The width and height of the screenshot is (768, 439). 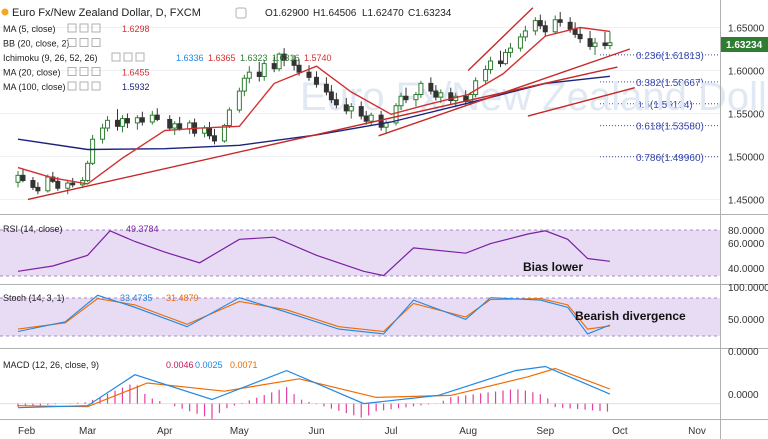 I want to click on macd-path, so click(x=314, y=387).